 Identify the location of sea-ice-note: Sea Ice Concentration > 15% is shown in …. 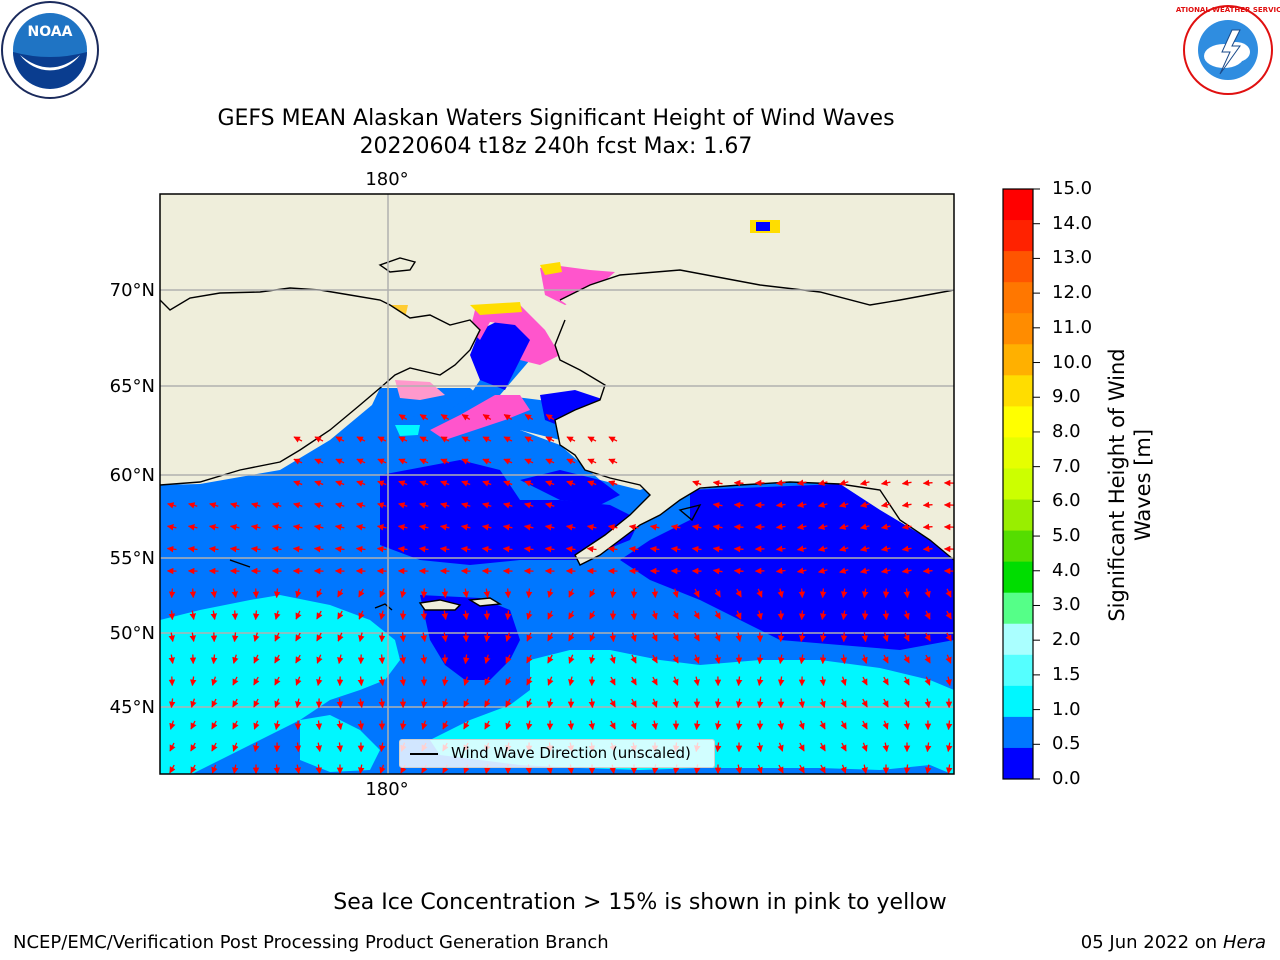
(640, 902).